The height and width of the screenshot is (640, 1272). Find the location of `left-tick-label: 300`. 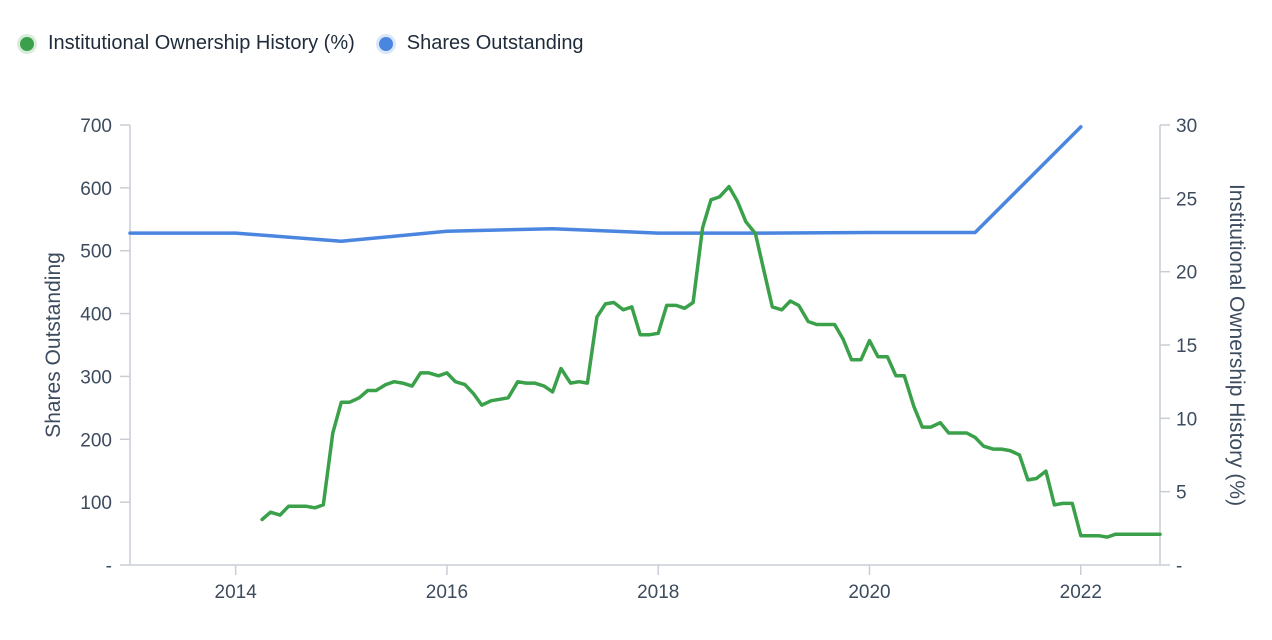

left-tick-label: 300 is located at coordinates (96, 377).